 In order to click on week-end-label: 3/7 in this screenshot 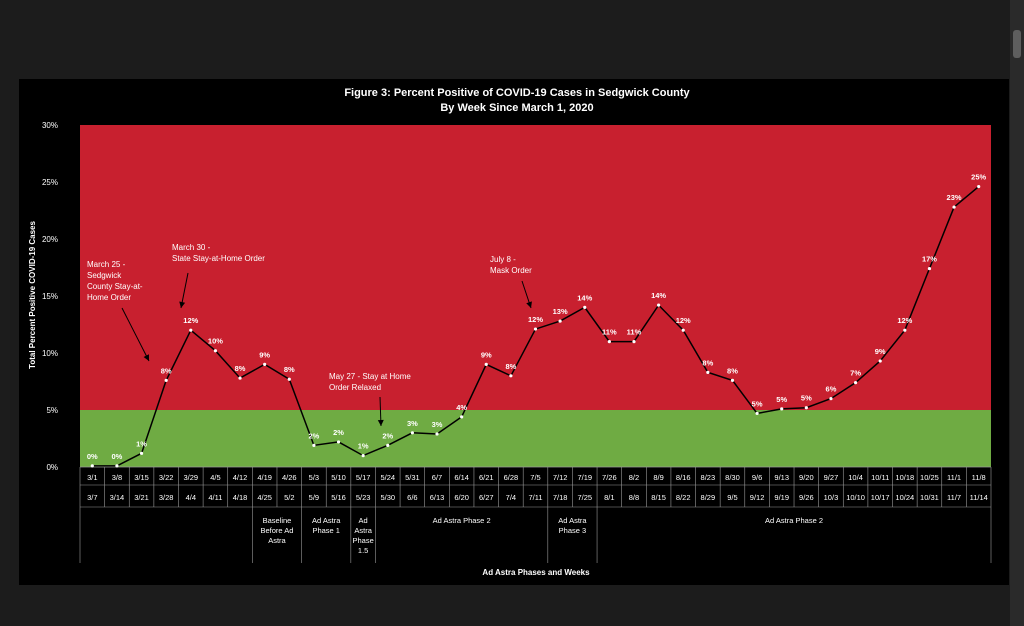, I will do `click(92, 497)`.